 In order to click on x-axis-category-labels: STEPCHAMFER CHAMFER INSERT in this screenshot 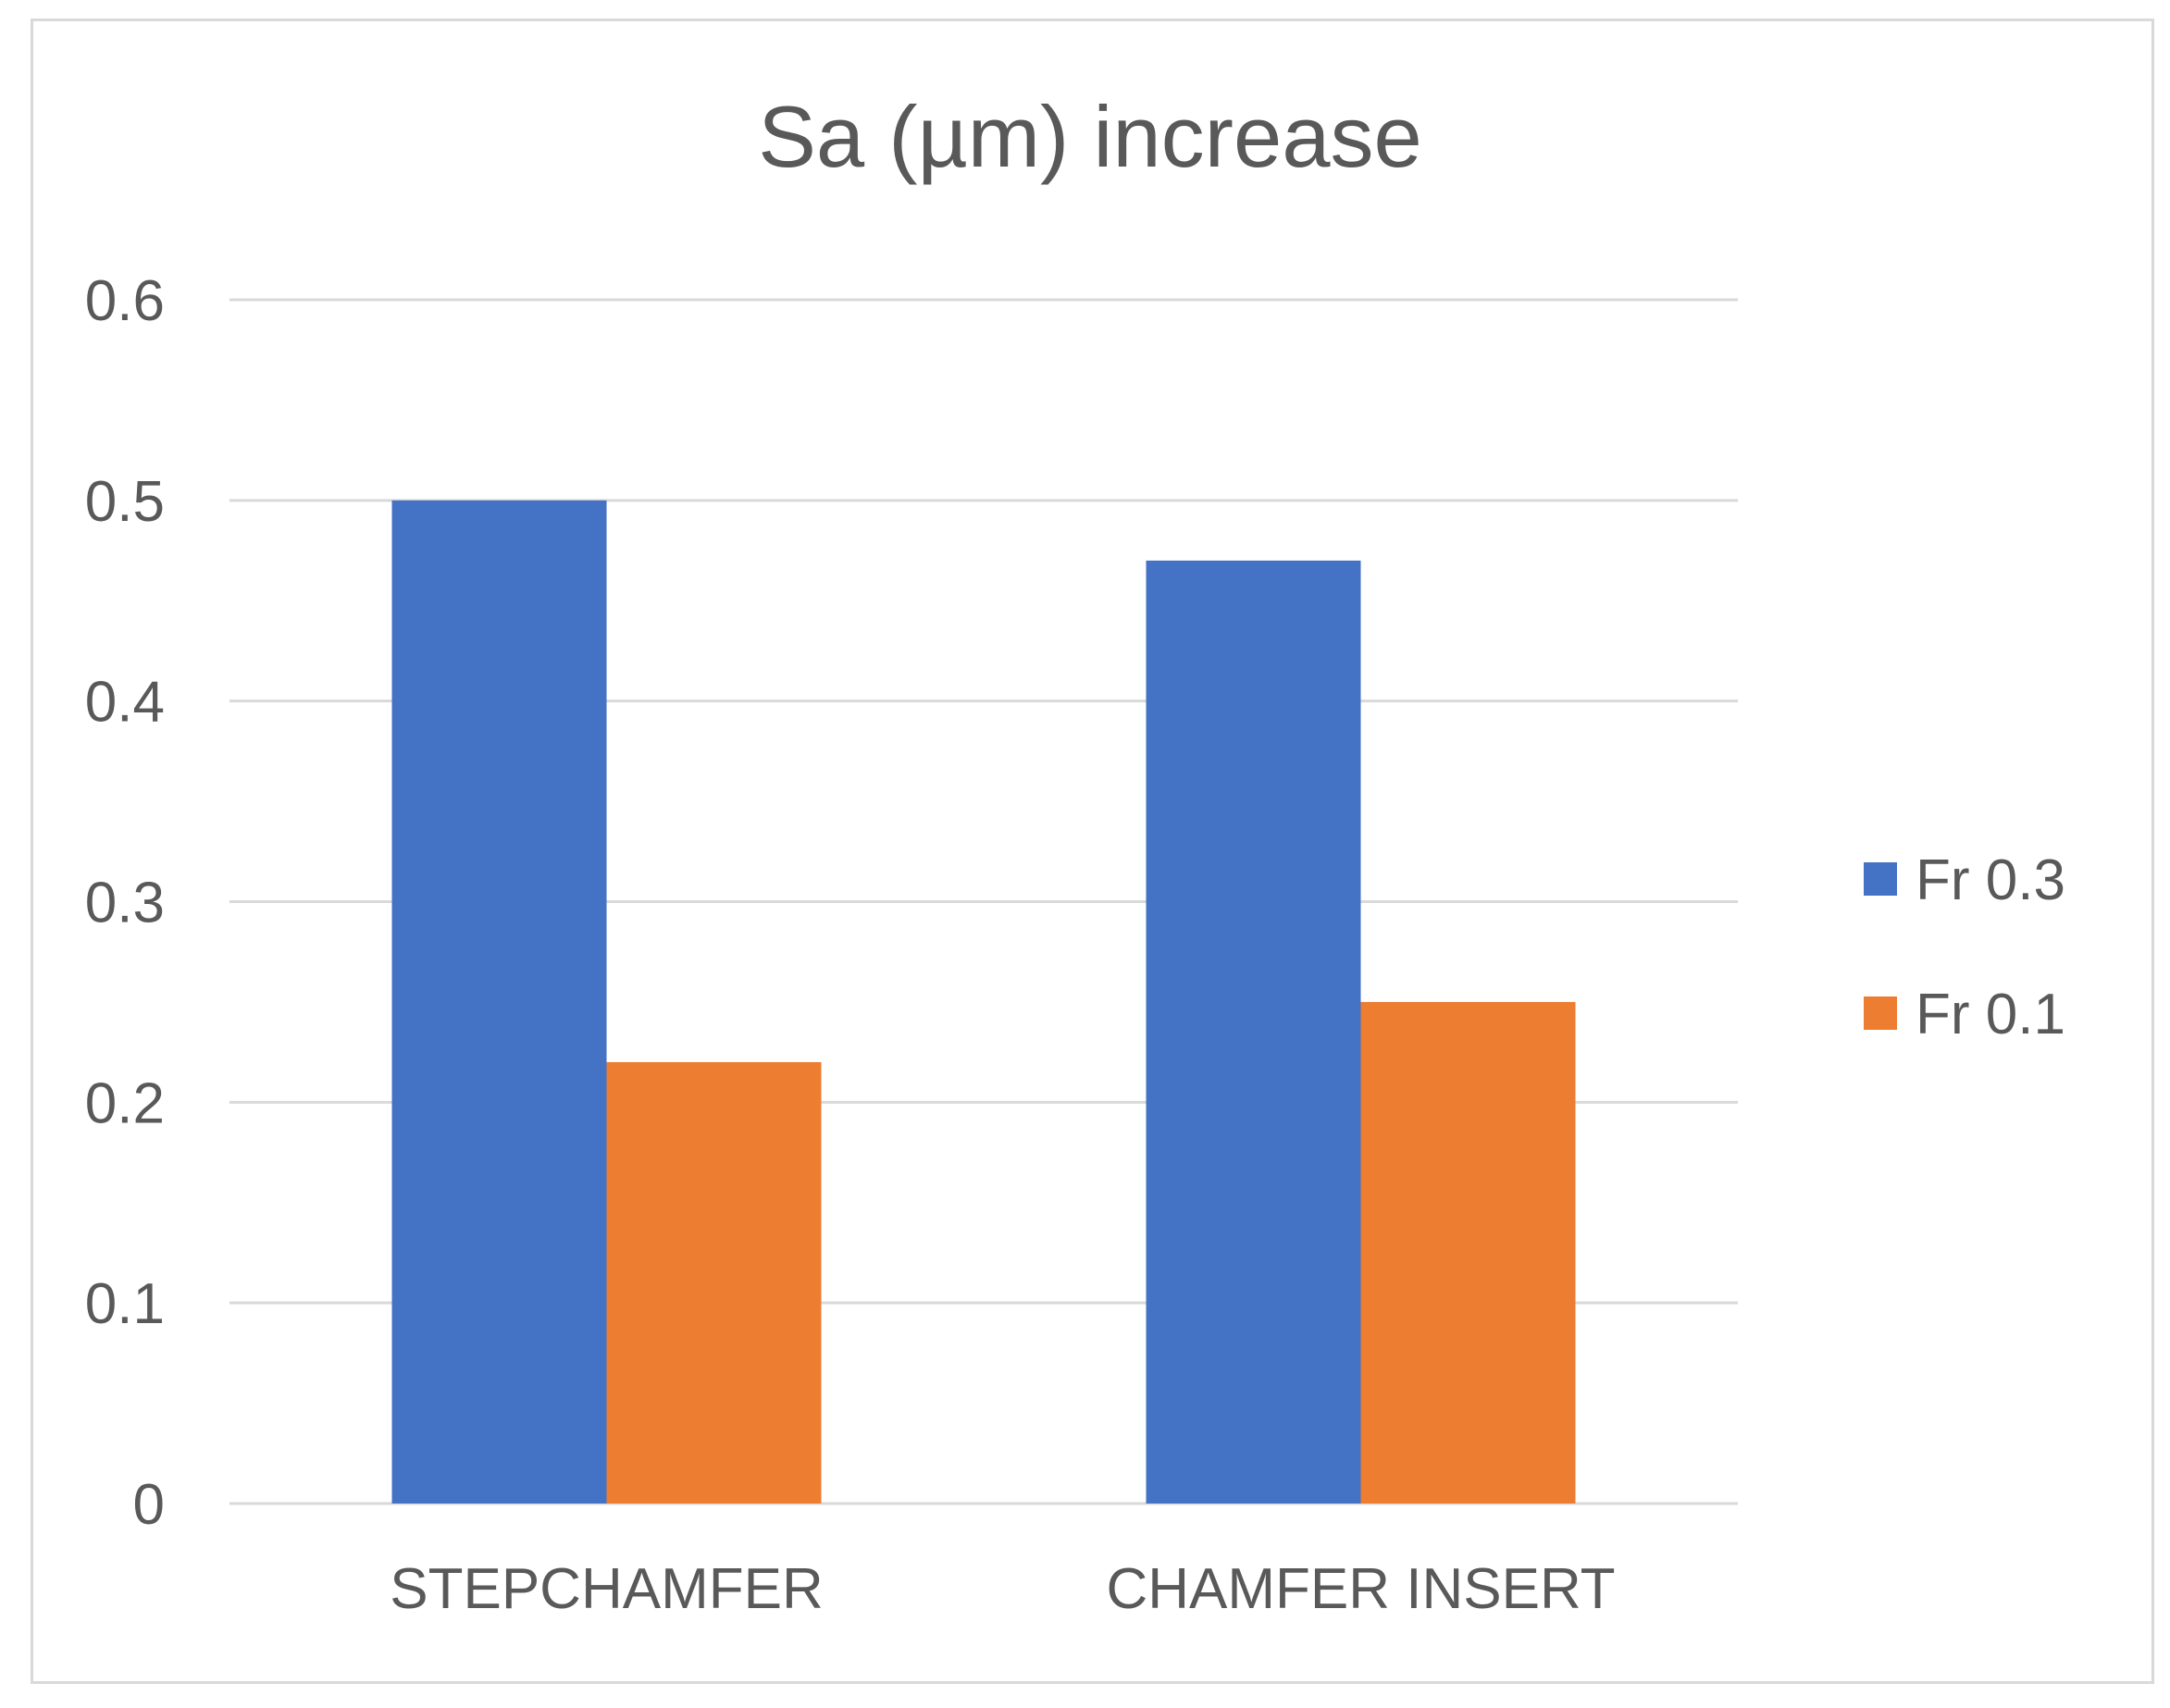, I will do `click(1002, 1589)`.